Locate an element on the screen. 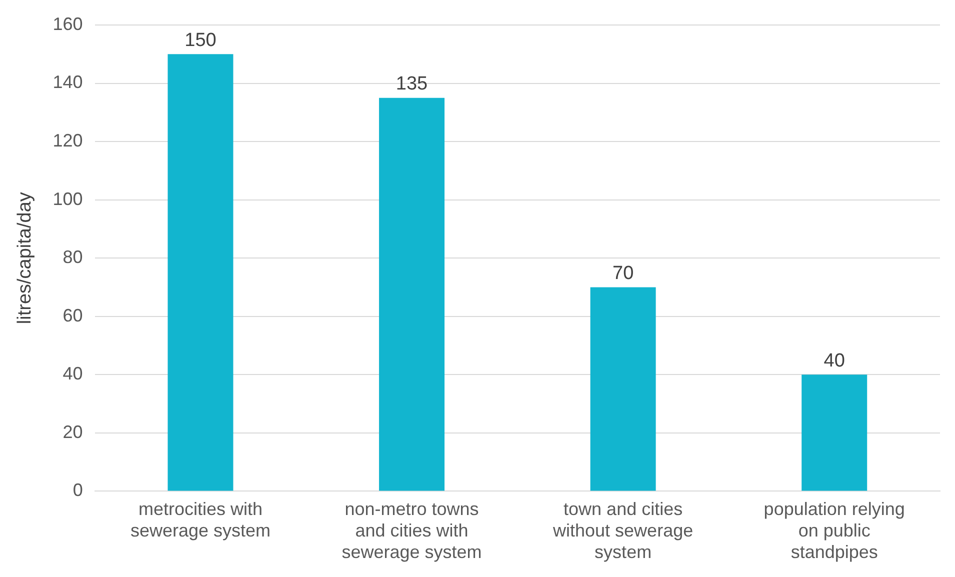  data-label: 150 is located at coordinates (200, 40).